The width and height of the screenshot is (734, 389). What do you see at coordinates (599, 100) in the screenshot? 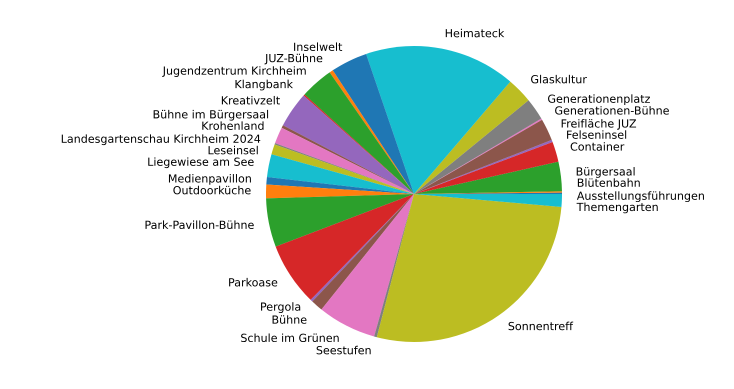
I see `slice-label: Generationenplatz` at bounding box center [599, 100].